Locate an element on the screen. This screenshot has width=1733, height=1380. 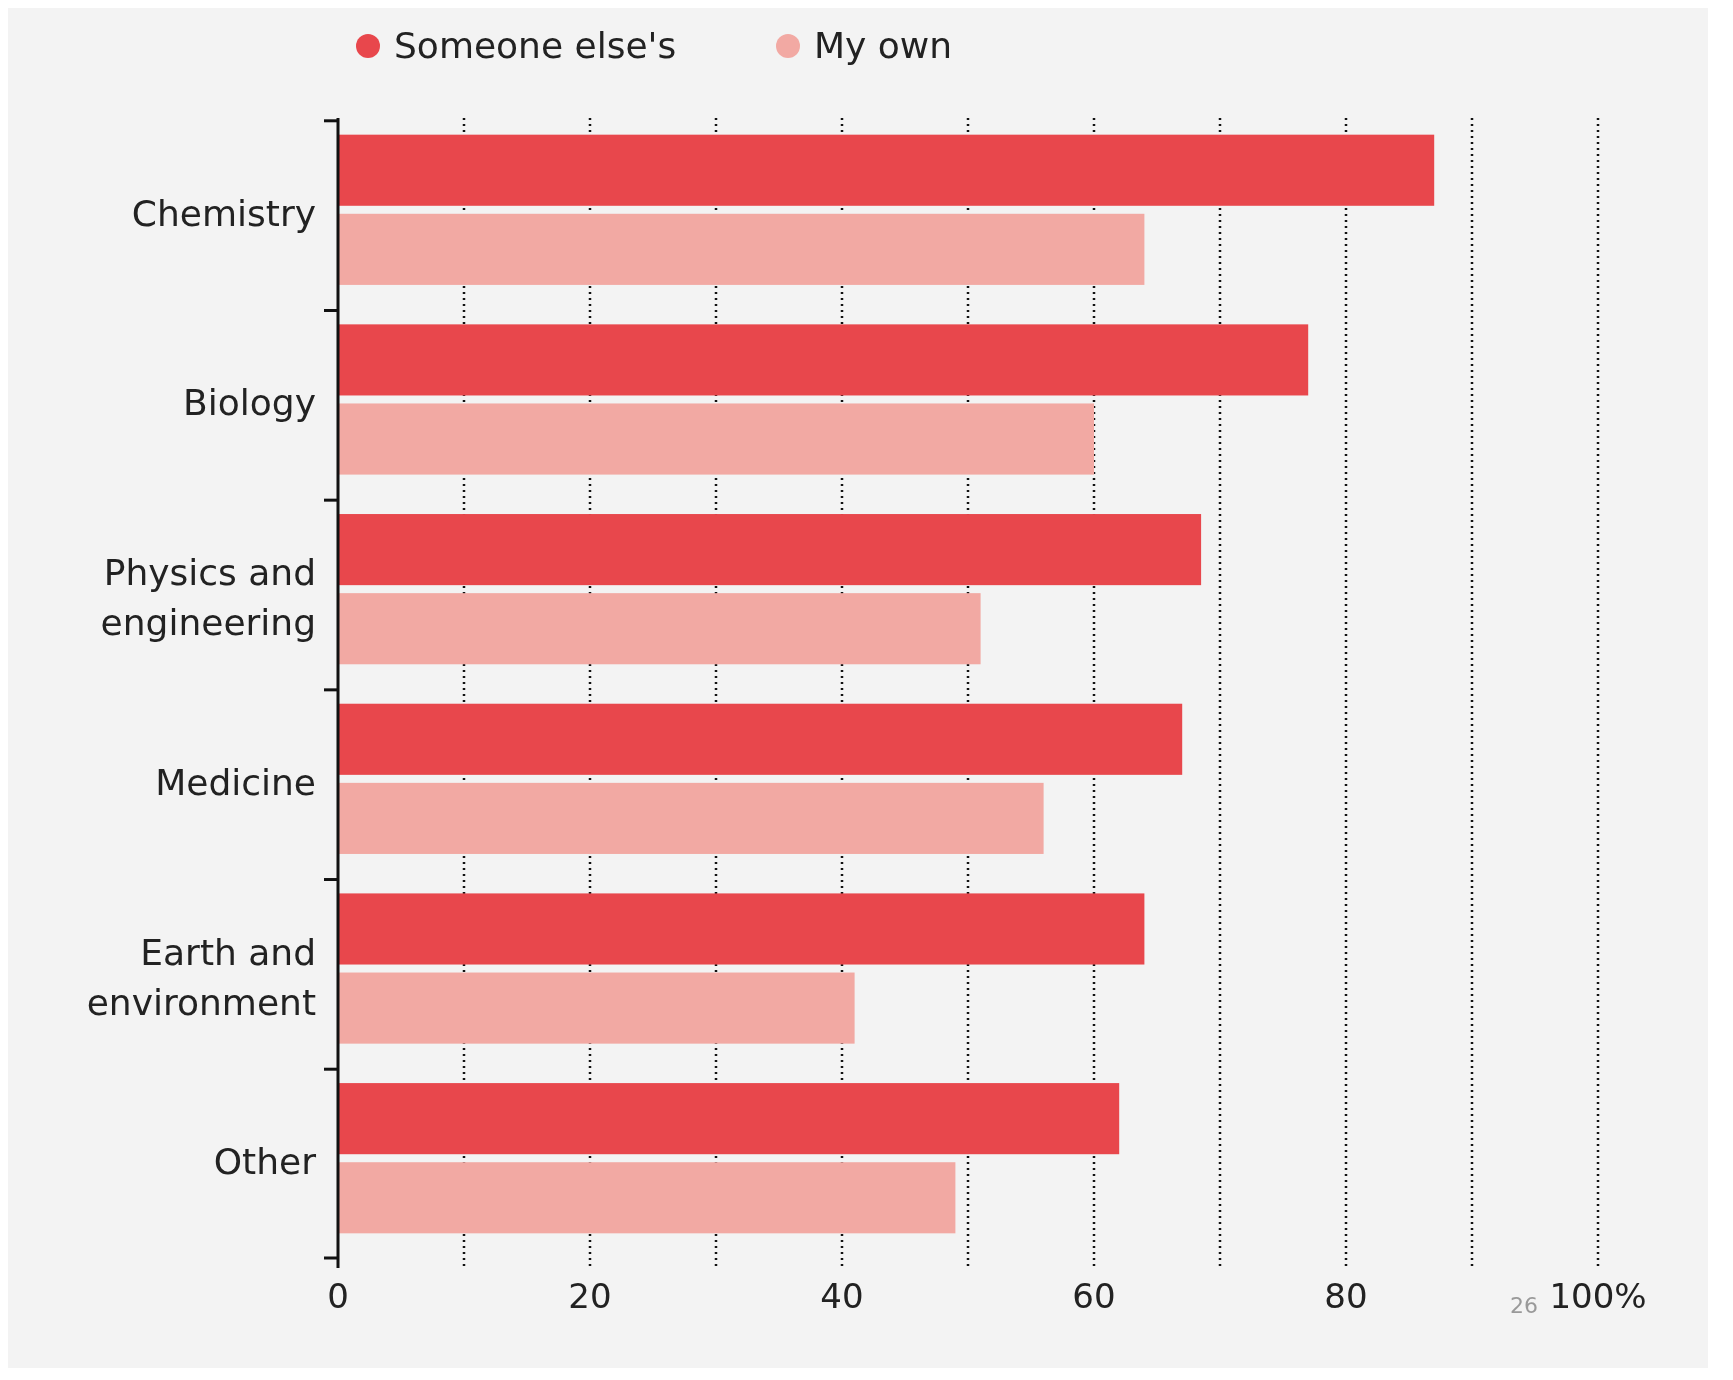
y-tick-label: Chemistry is located at coordinates (223, 213).